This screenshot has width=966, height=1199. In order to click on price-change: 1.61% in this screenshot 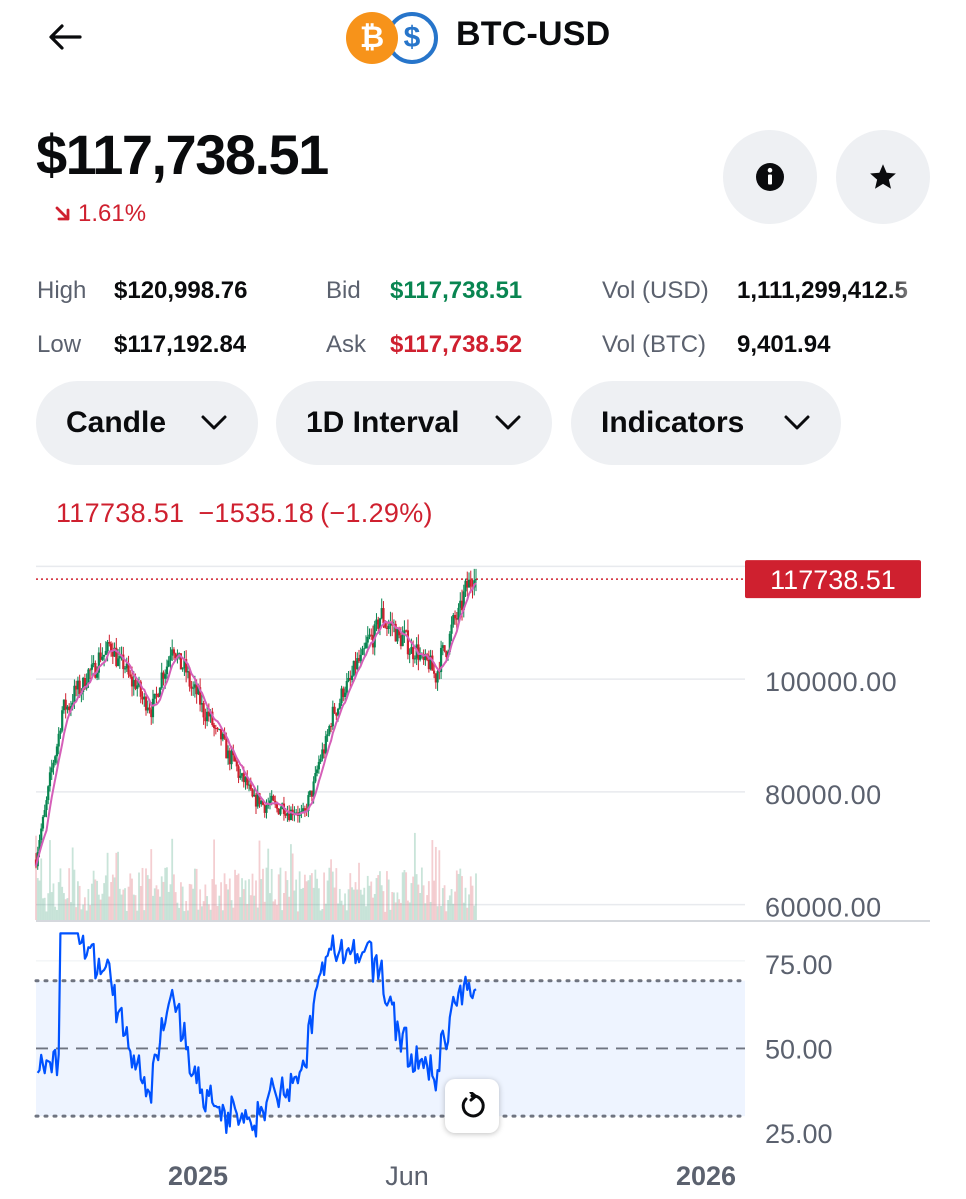, I will do `click(100, 214)`.